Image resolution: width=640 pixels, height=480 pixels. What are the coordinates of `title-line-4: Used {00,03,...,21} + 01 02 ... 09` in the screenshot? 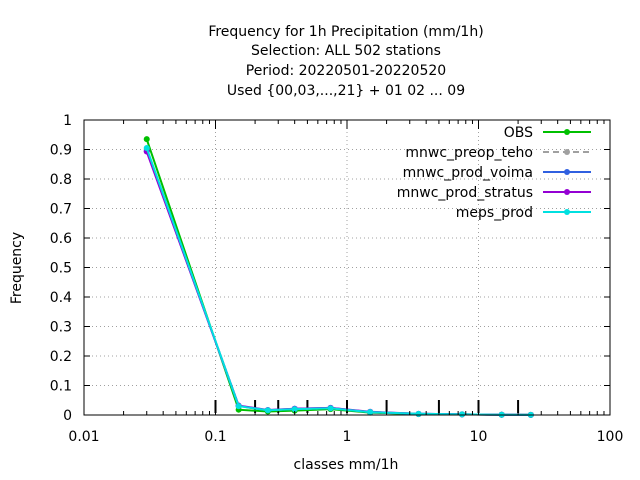 It's located at (346, 91).